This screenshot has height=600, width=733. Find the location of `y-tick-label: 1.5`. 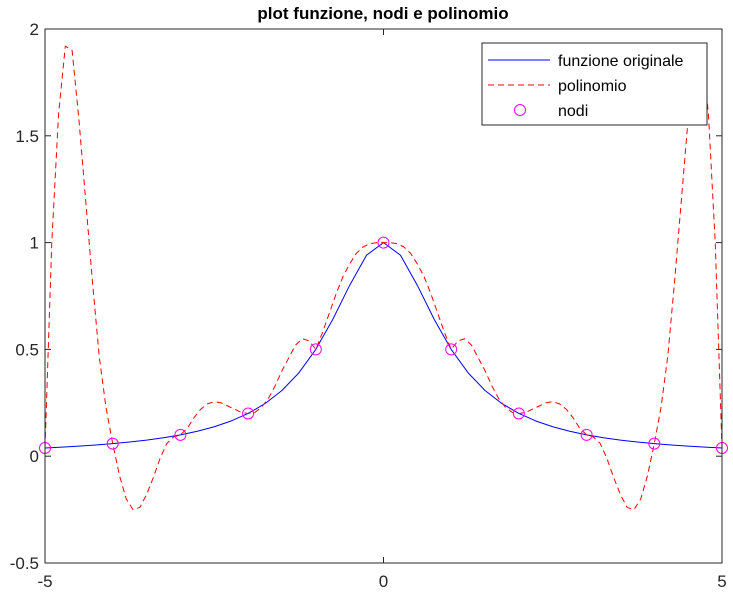

y-tick-label: 1.5 is located at coordinates (27, 136).